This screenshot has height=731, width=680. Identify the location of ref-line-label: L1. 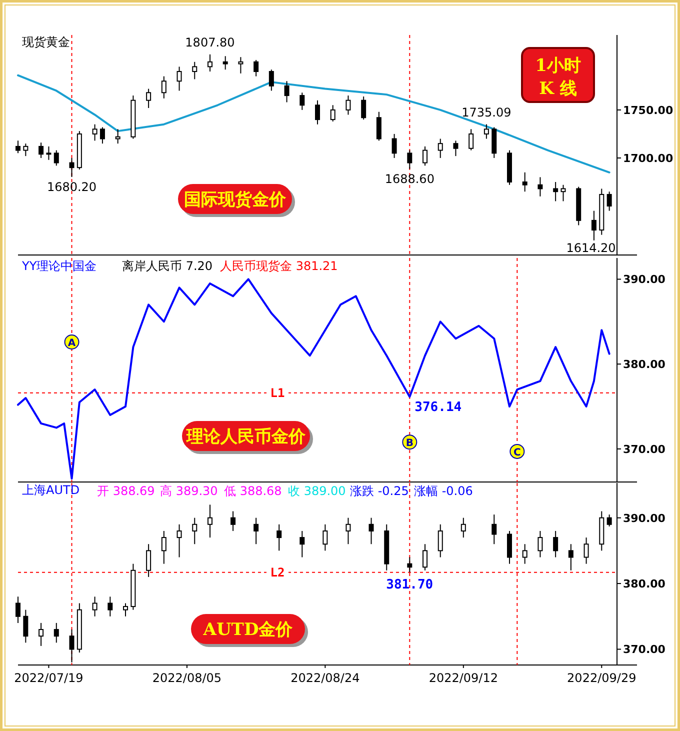
(277, 393).